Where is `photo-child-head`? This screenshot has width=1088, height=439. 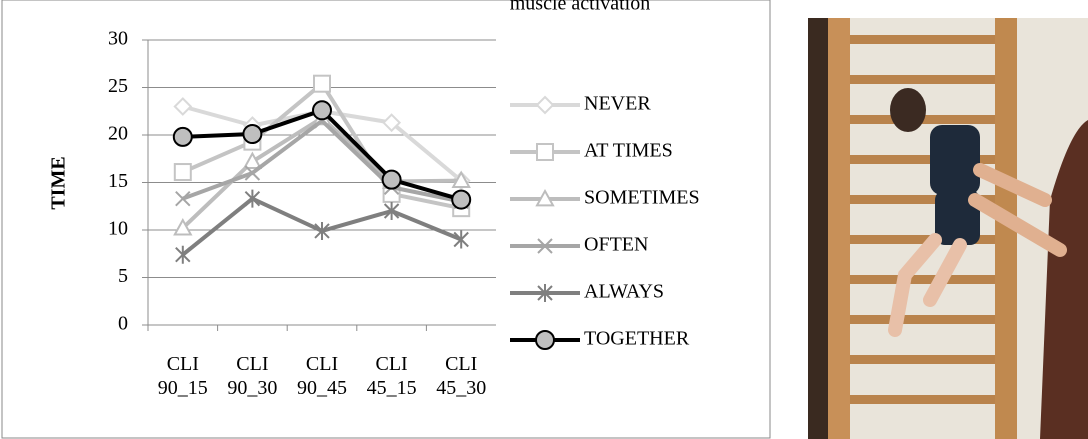 photo-child-head is located at coordinates (908, 110).